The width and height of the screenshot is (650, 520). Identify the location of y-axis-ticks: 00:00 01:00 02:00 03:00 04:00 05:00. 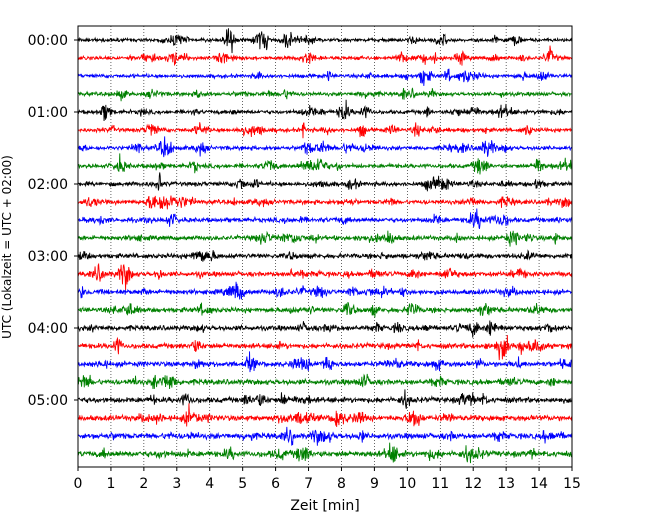
(53, 221).